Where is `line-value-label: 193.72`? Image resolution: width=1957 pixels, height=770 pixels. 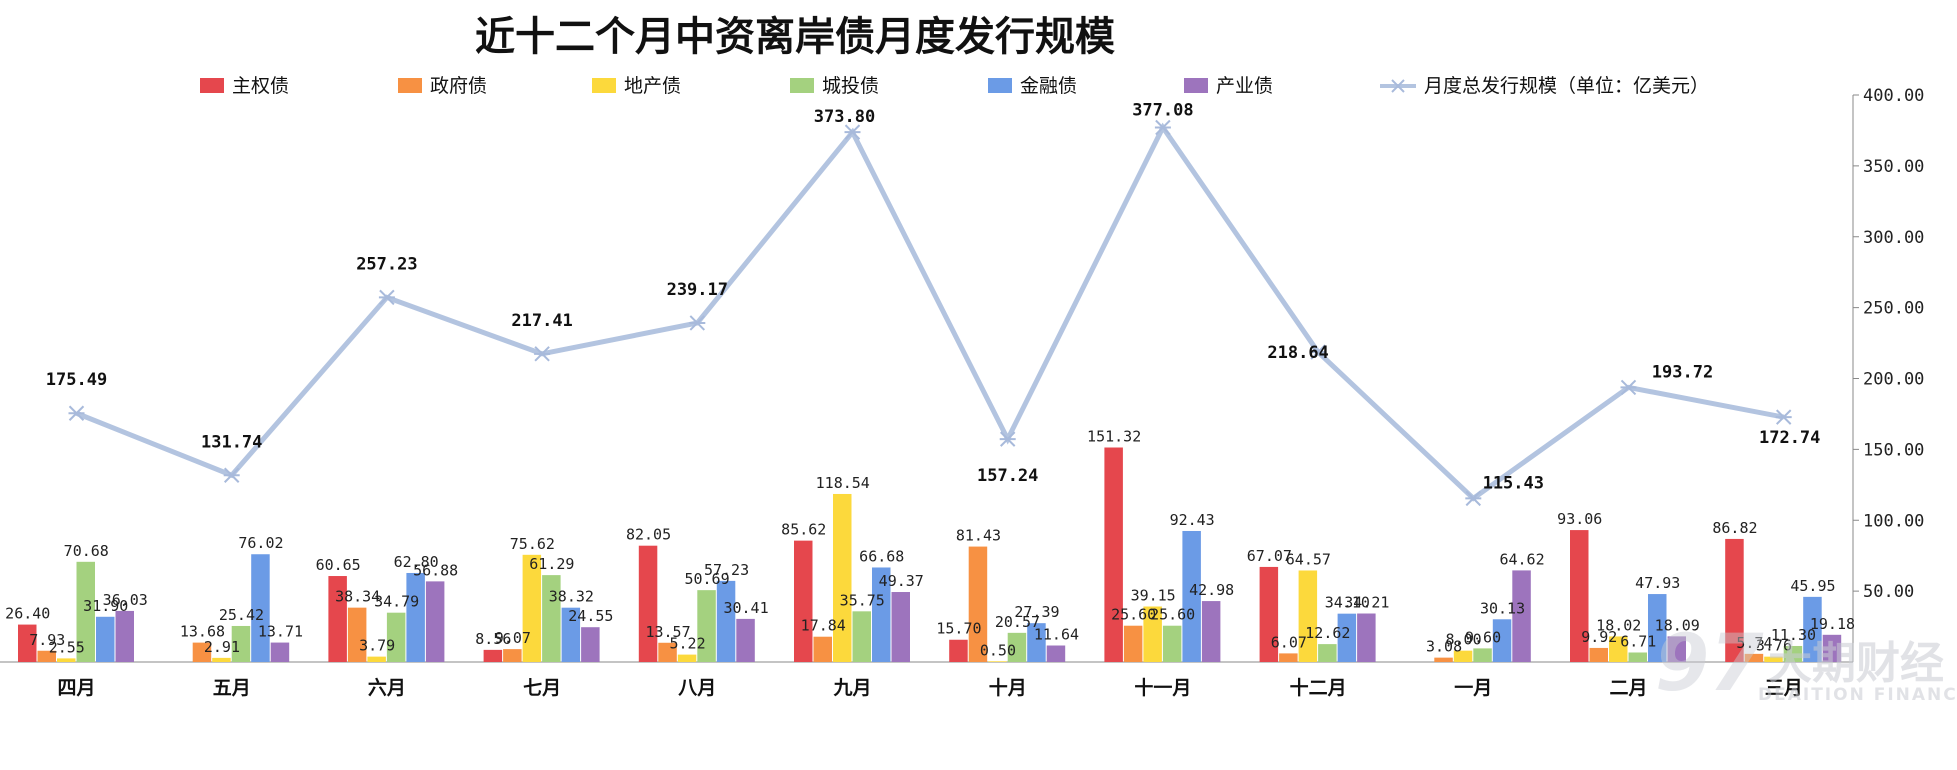 line-value-label: 193.72 is located at coordinates (1682, 372).